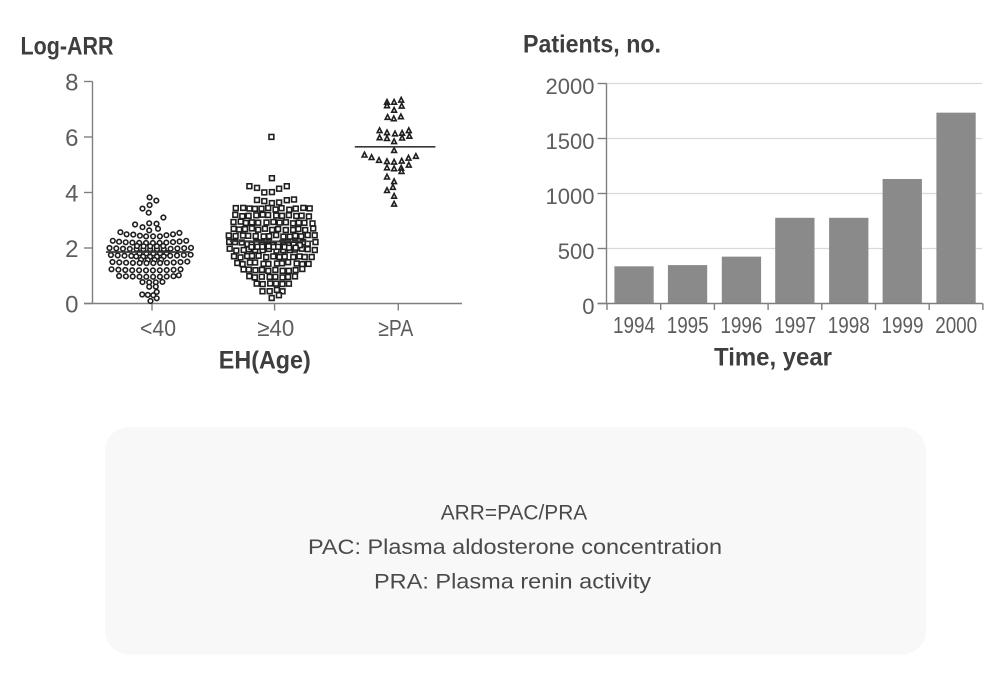  What do you see at coordinates (688, 325) in the screenshot?
I see `svg-text: 1995` at bounding box center [688, 325].